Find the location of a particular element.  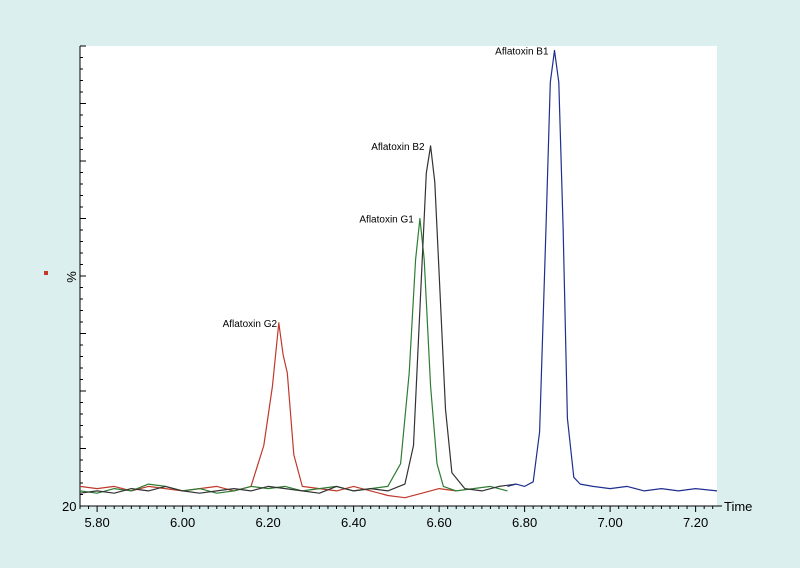

x-tick-label: 6.00 is located at coordinates (182, 522).